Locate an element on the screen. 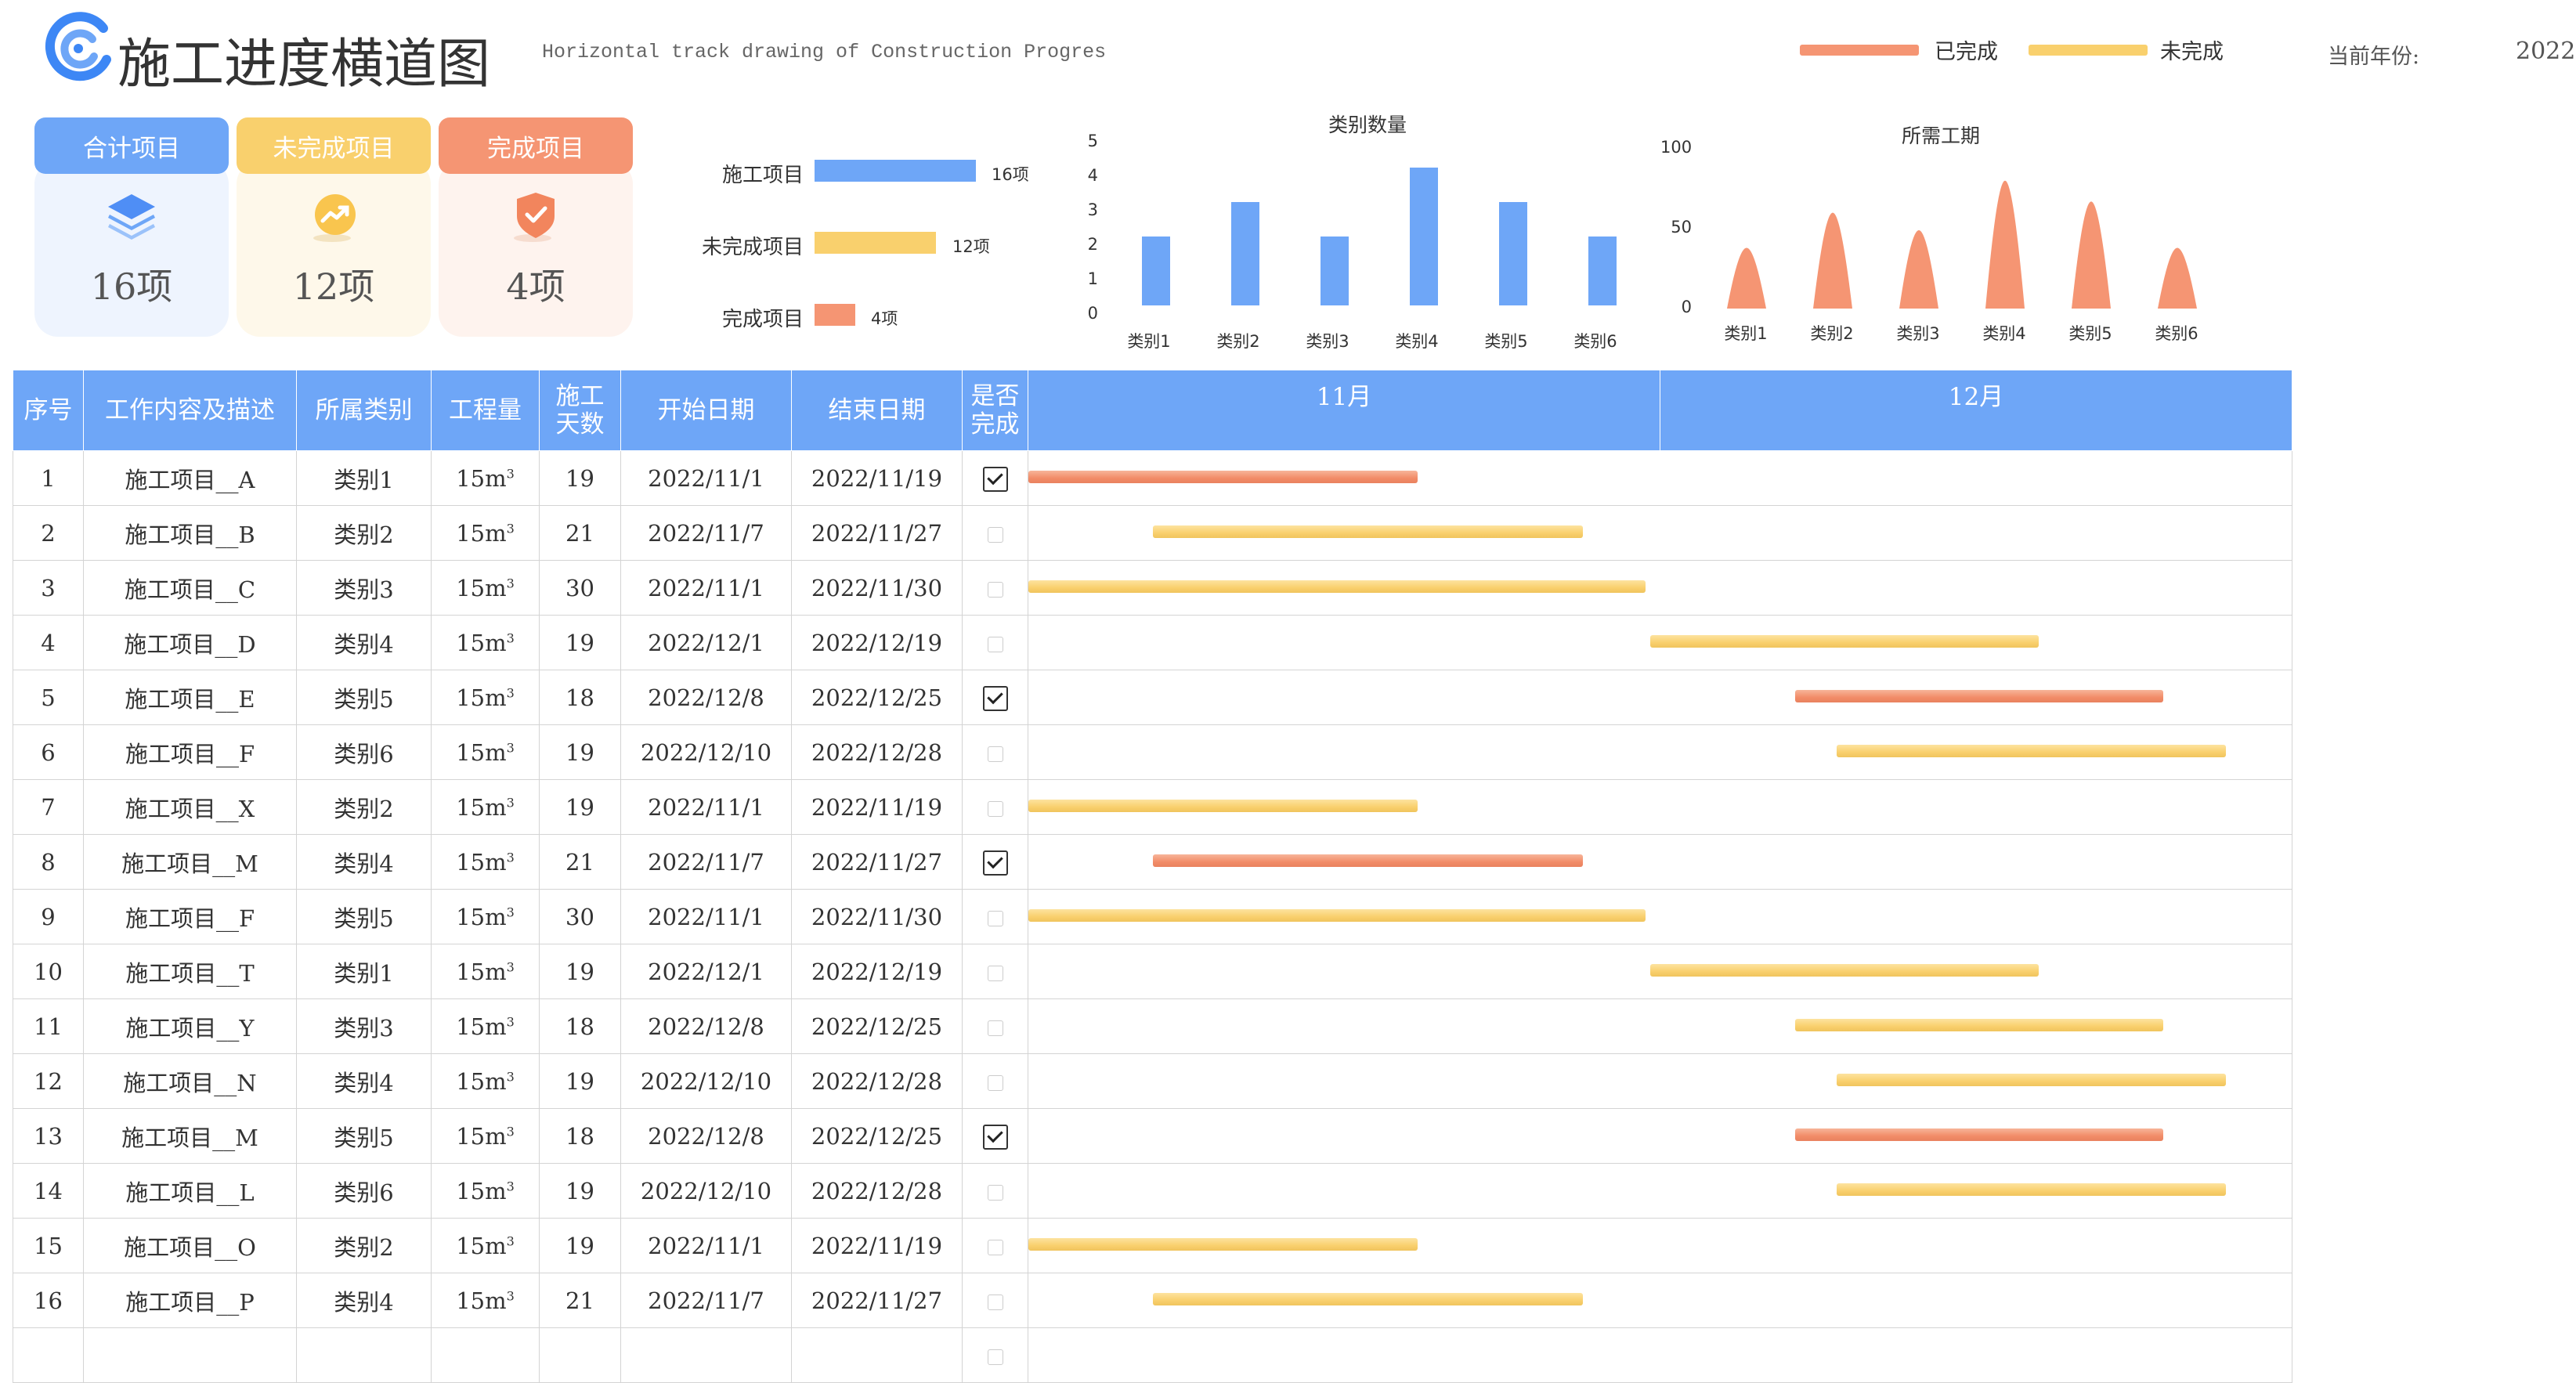  table-row: 7 施工项目__X 类别2 15m3 19 2022/11/1 2022/11/19 is located at coordinates (1152, 807).